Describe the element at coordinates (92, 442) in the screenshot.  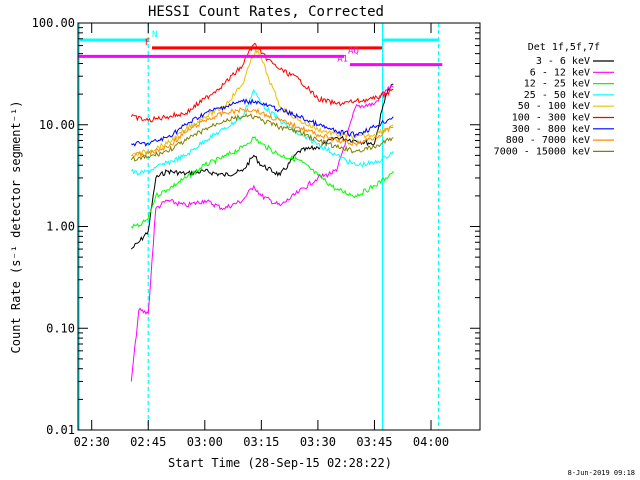
I see `x-tick-label: 02:30` at that location.